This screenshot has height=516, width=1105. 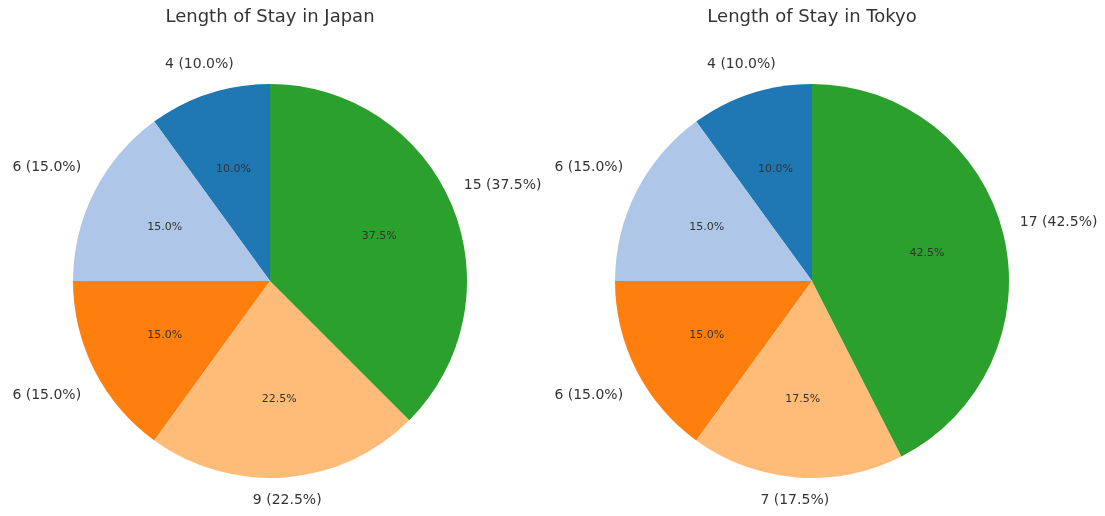 What do you see at coordinates (1058, 220) in the screenshot?
I see `data-label: 17 (42.5%)` at bounding box center [1058, 220].